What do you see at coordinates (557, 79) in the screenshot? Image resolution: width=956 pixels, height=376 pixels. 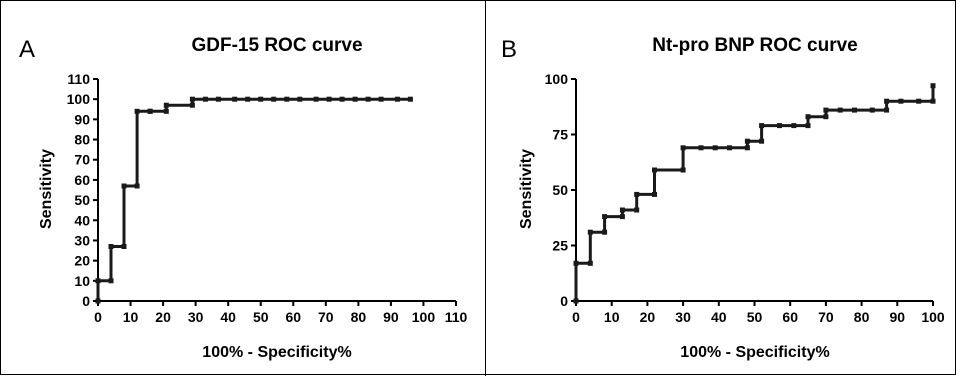 I see `panel-b-y-tick-label: 100` at bounding box center [557, 79].